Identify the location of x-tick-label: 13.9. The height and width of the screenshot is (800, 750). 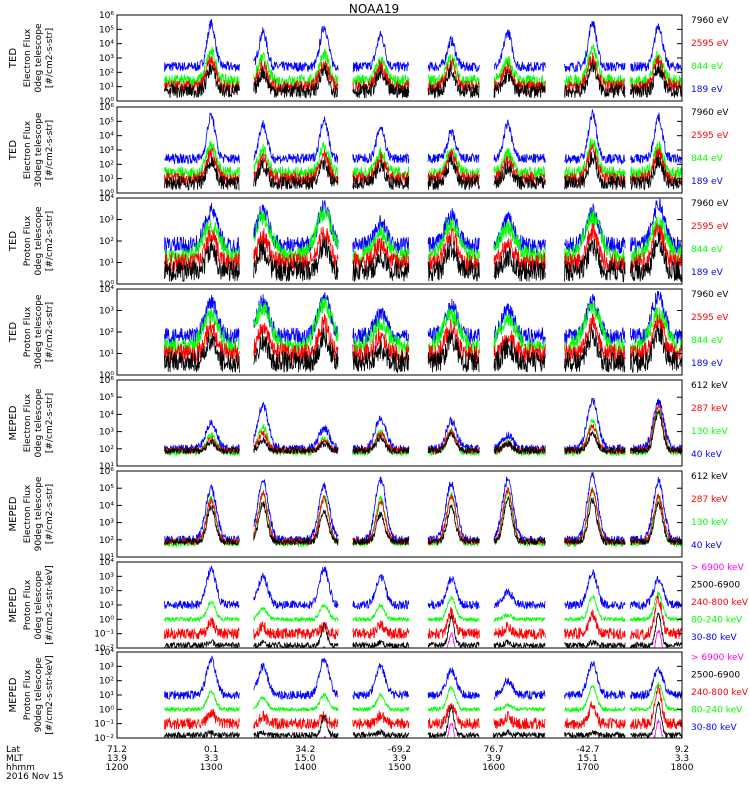
(117, 759).